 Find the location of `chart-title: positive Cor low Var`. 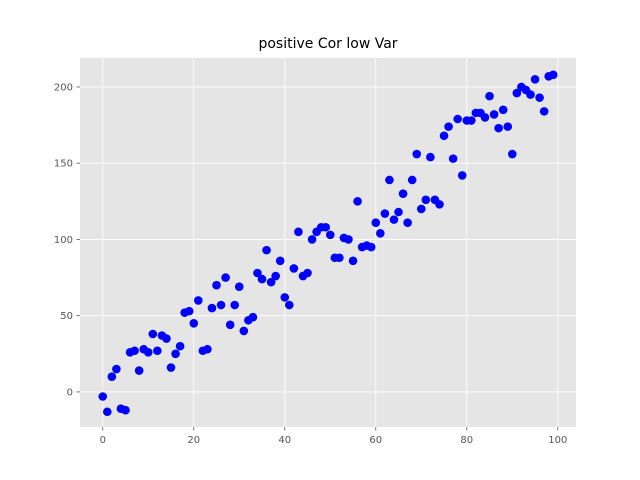

chart-title: positive Cor low Var is located at coordinates (327, 44).